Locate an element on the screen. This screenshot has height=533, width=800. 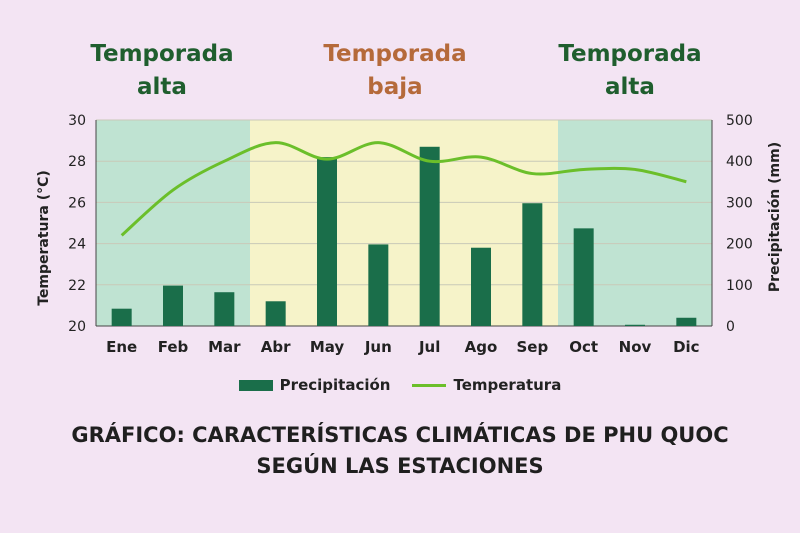
bar-precipitacion-oct is located at coordinates (583, 277).